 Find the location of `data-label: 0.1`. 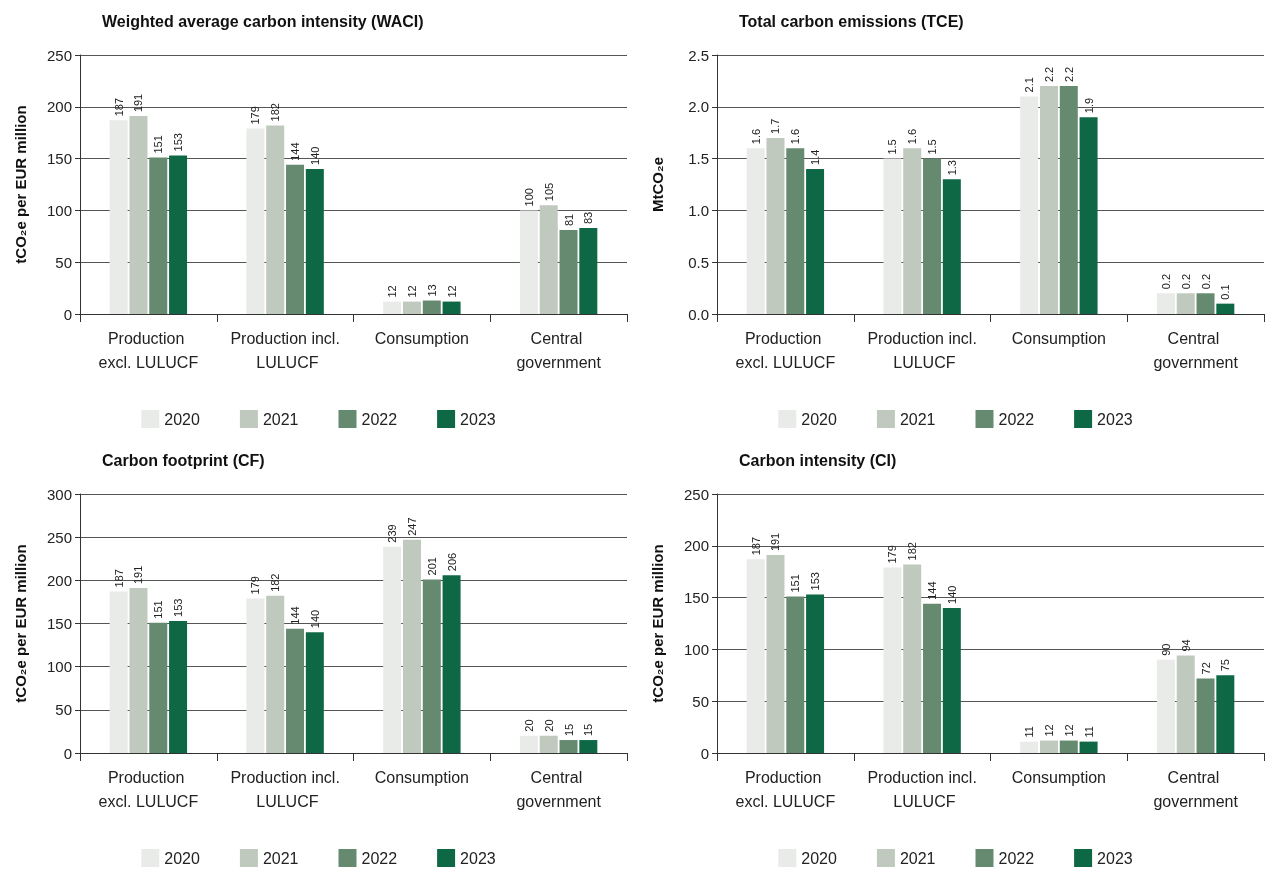

data-label: 0.1 is located at coordinates (1225, 292).